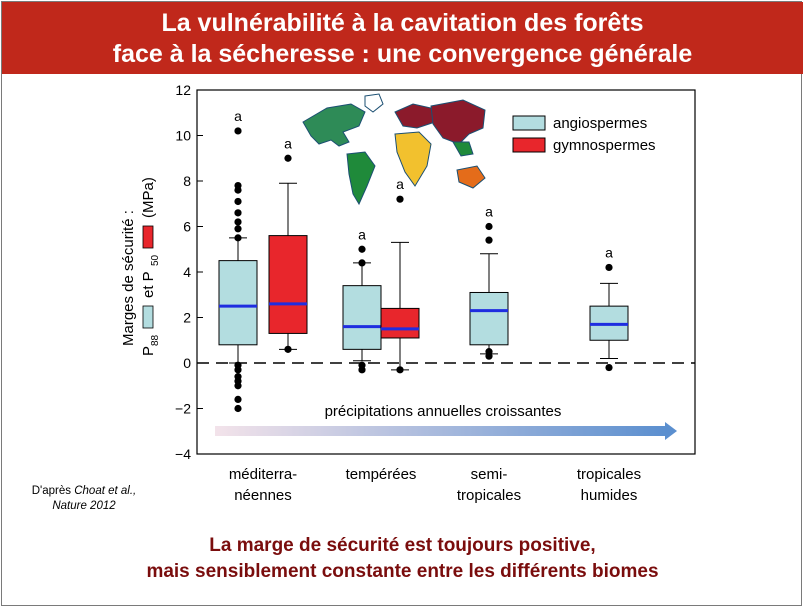 The width and height of the screenshot is (805, 609). Describe the element at coordinates (471, 177) in the screenshot. I see `map-australia` at that location.